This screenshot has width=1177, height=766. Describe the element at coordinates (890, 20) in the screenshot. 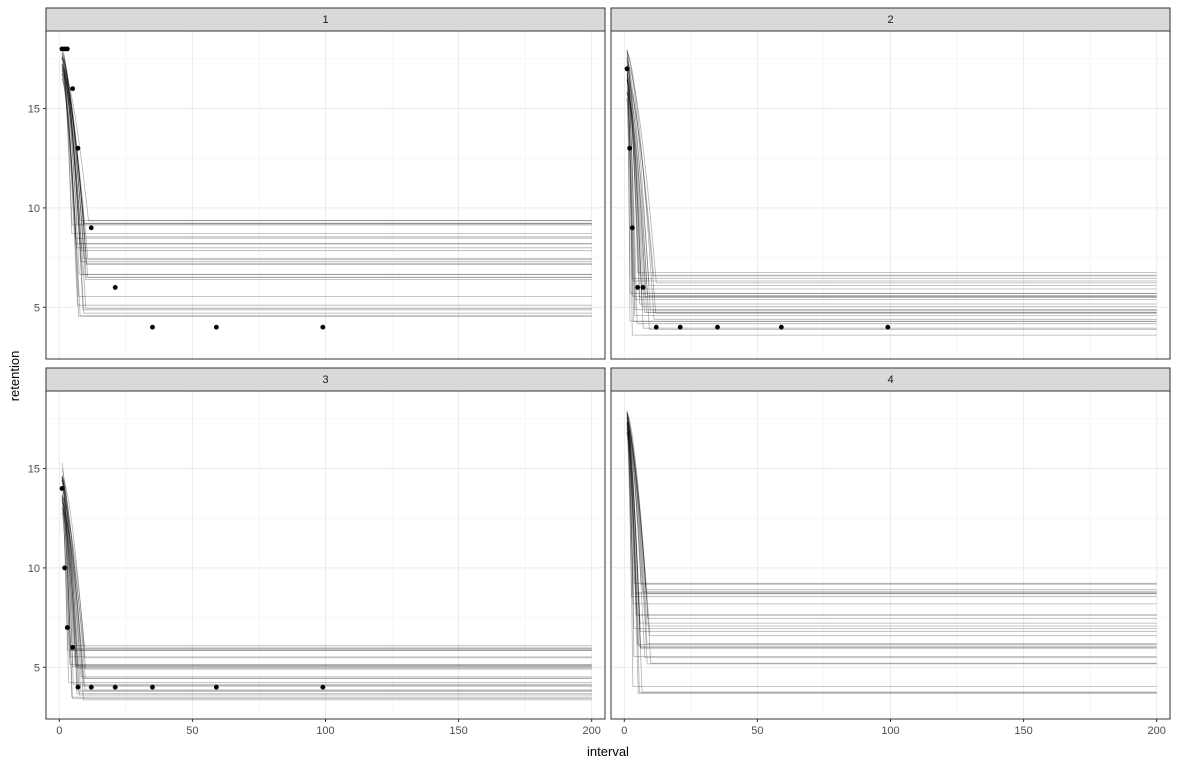

I see `facet-strip-label: 2` at that location.